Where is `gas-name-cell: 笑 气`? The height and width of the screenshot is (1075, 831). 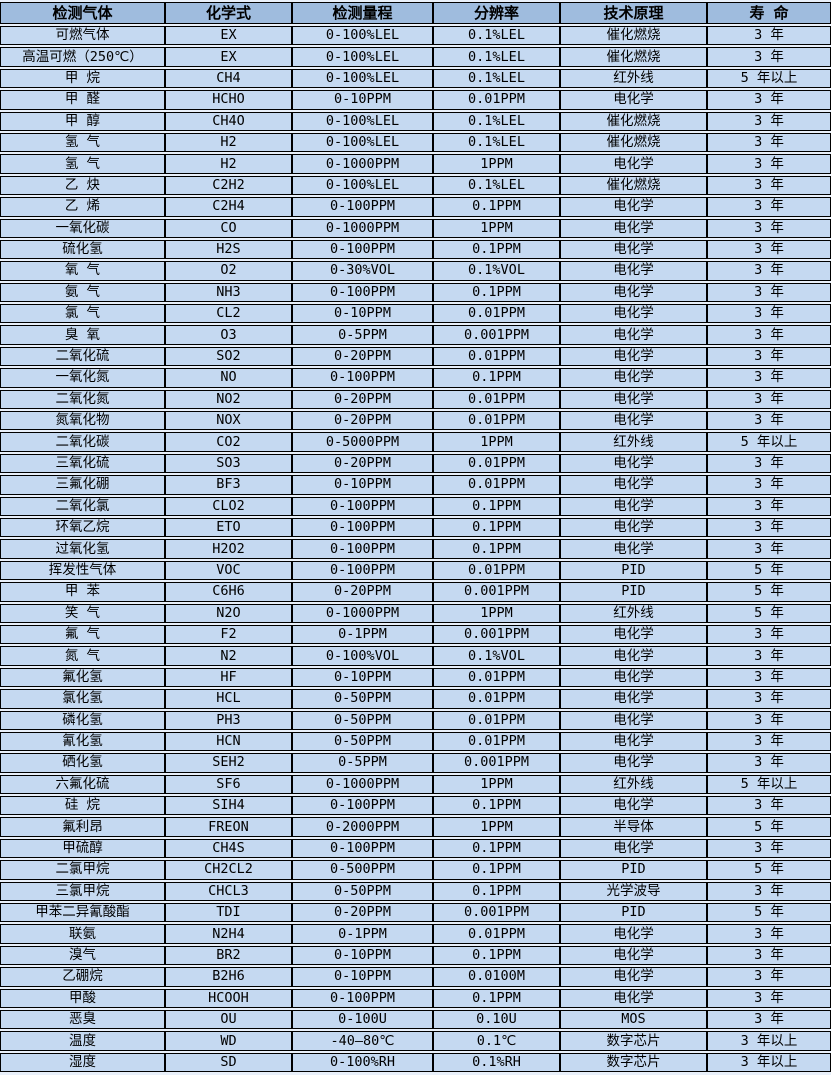 gas-name-cell: 笑 气 is located at coordinates (82, 613).